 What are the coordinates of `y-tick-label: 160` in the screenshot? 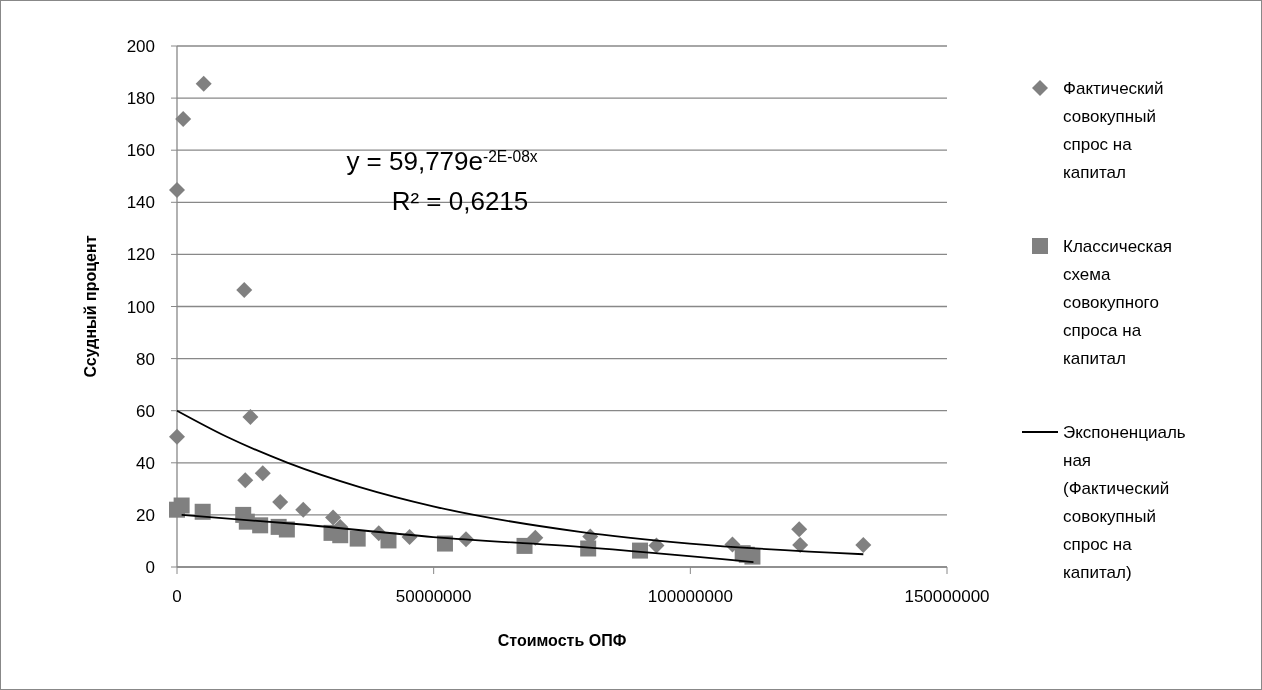 It's located at (140, 151).